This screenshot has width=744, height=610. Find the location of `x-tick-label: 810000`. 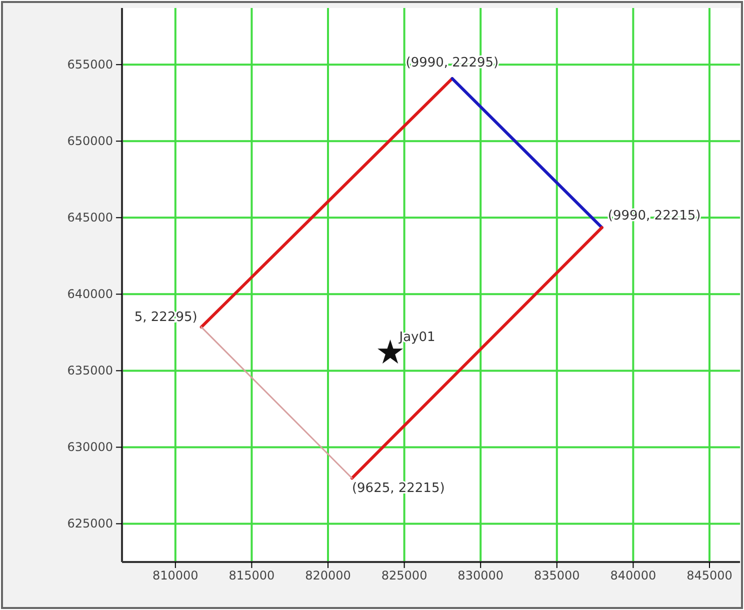

x-tick-label: 810000 is located at coordinates (175, 575).